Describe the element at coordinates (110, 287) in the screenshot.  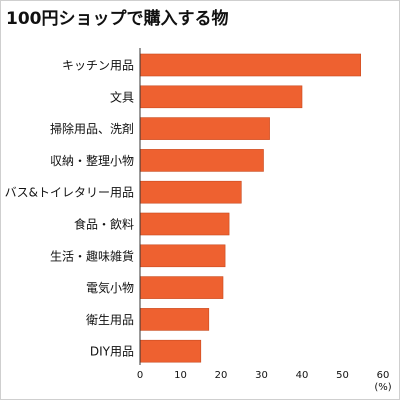
I see `category-label-7: 電気小物` at that location.